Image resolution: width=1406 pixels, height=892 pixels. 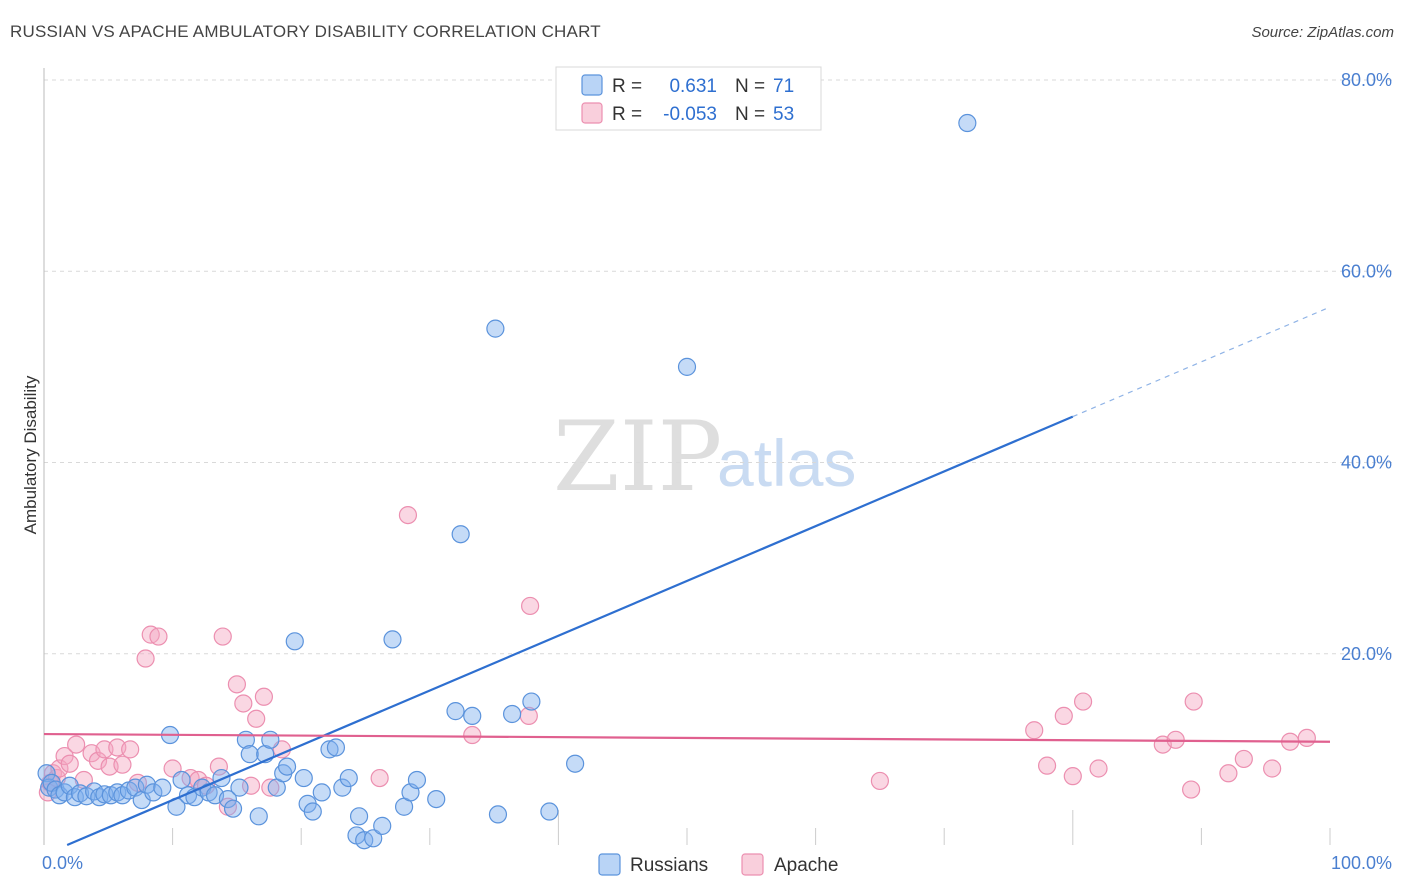 What do you see at coordinates (750, 86) in the screenshot?
I see `legend-n-label-russians: N =` at bounding box center [750, 86].